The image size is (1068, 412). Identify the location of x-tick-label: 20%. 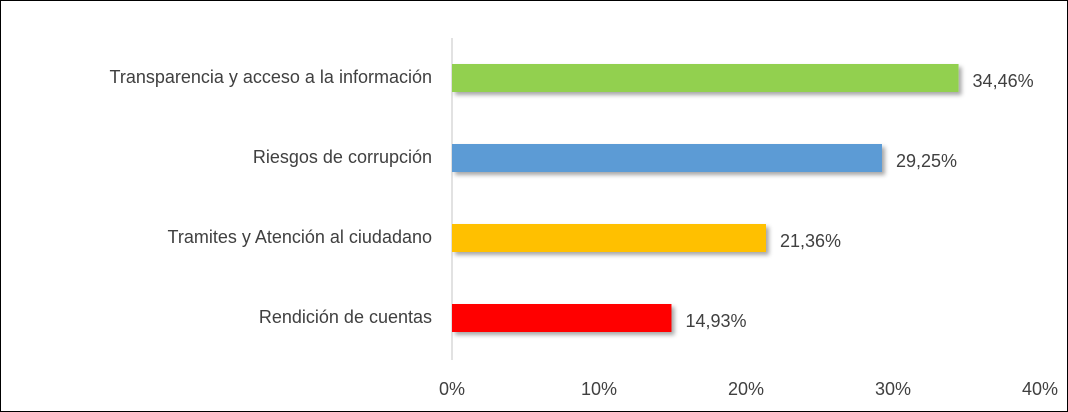
(746, 389).